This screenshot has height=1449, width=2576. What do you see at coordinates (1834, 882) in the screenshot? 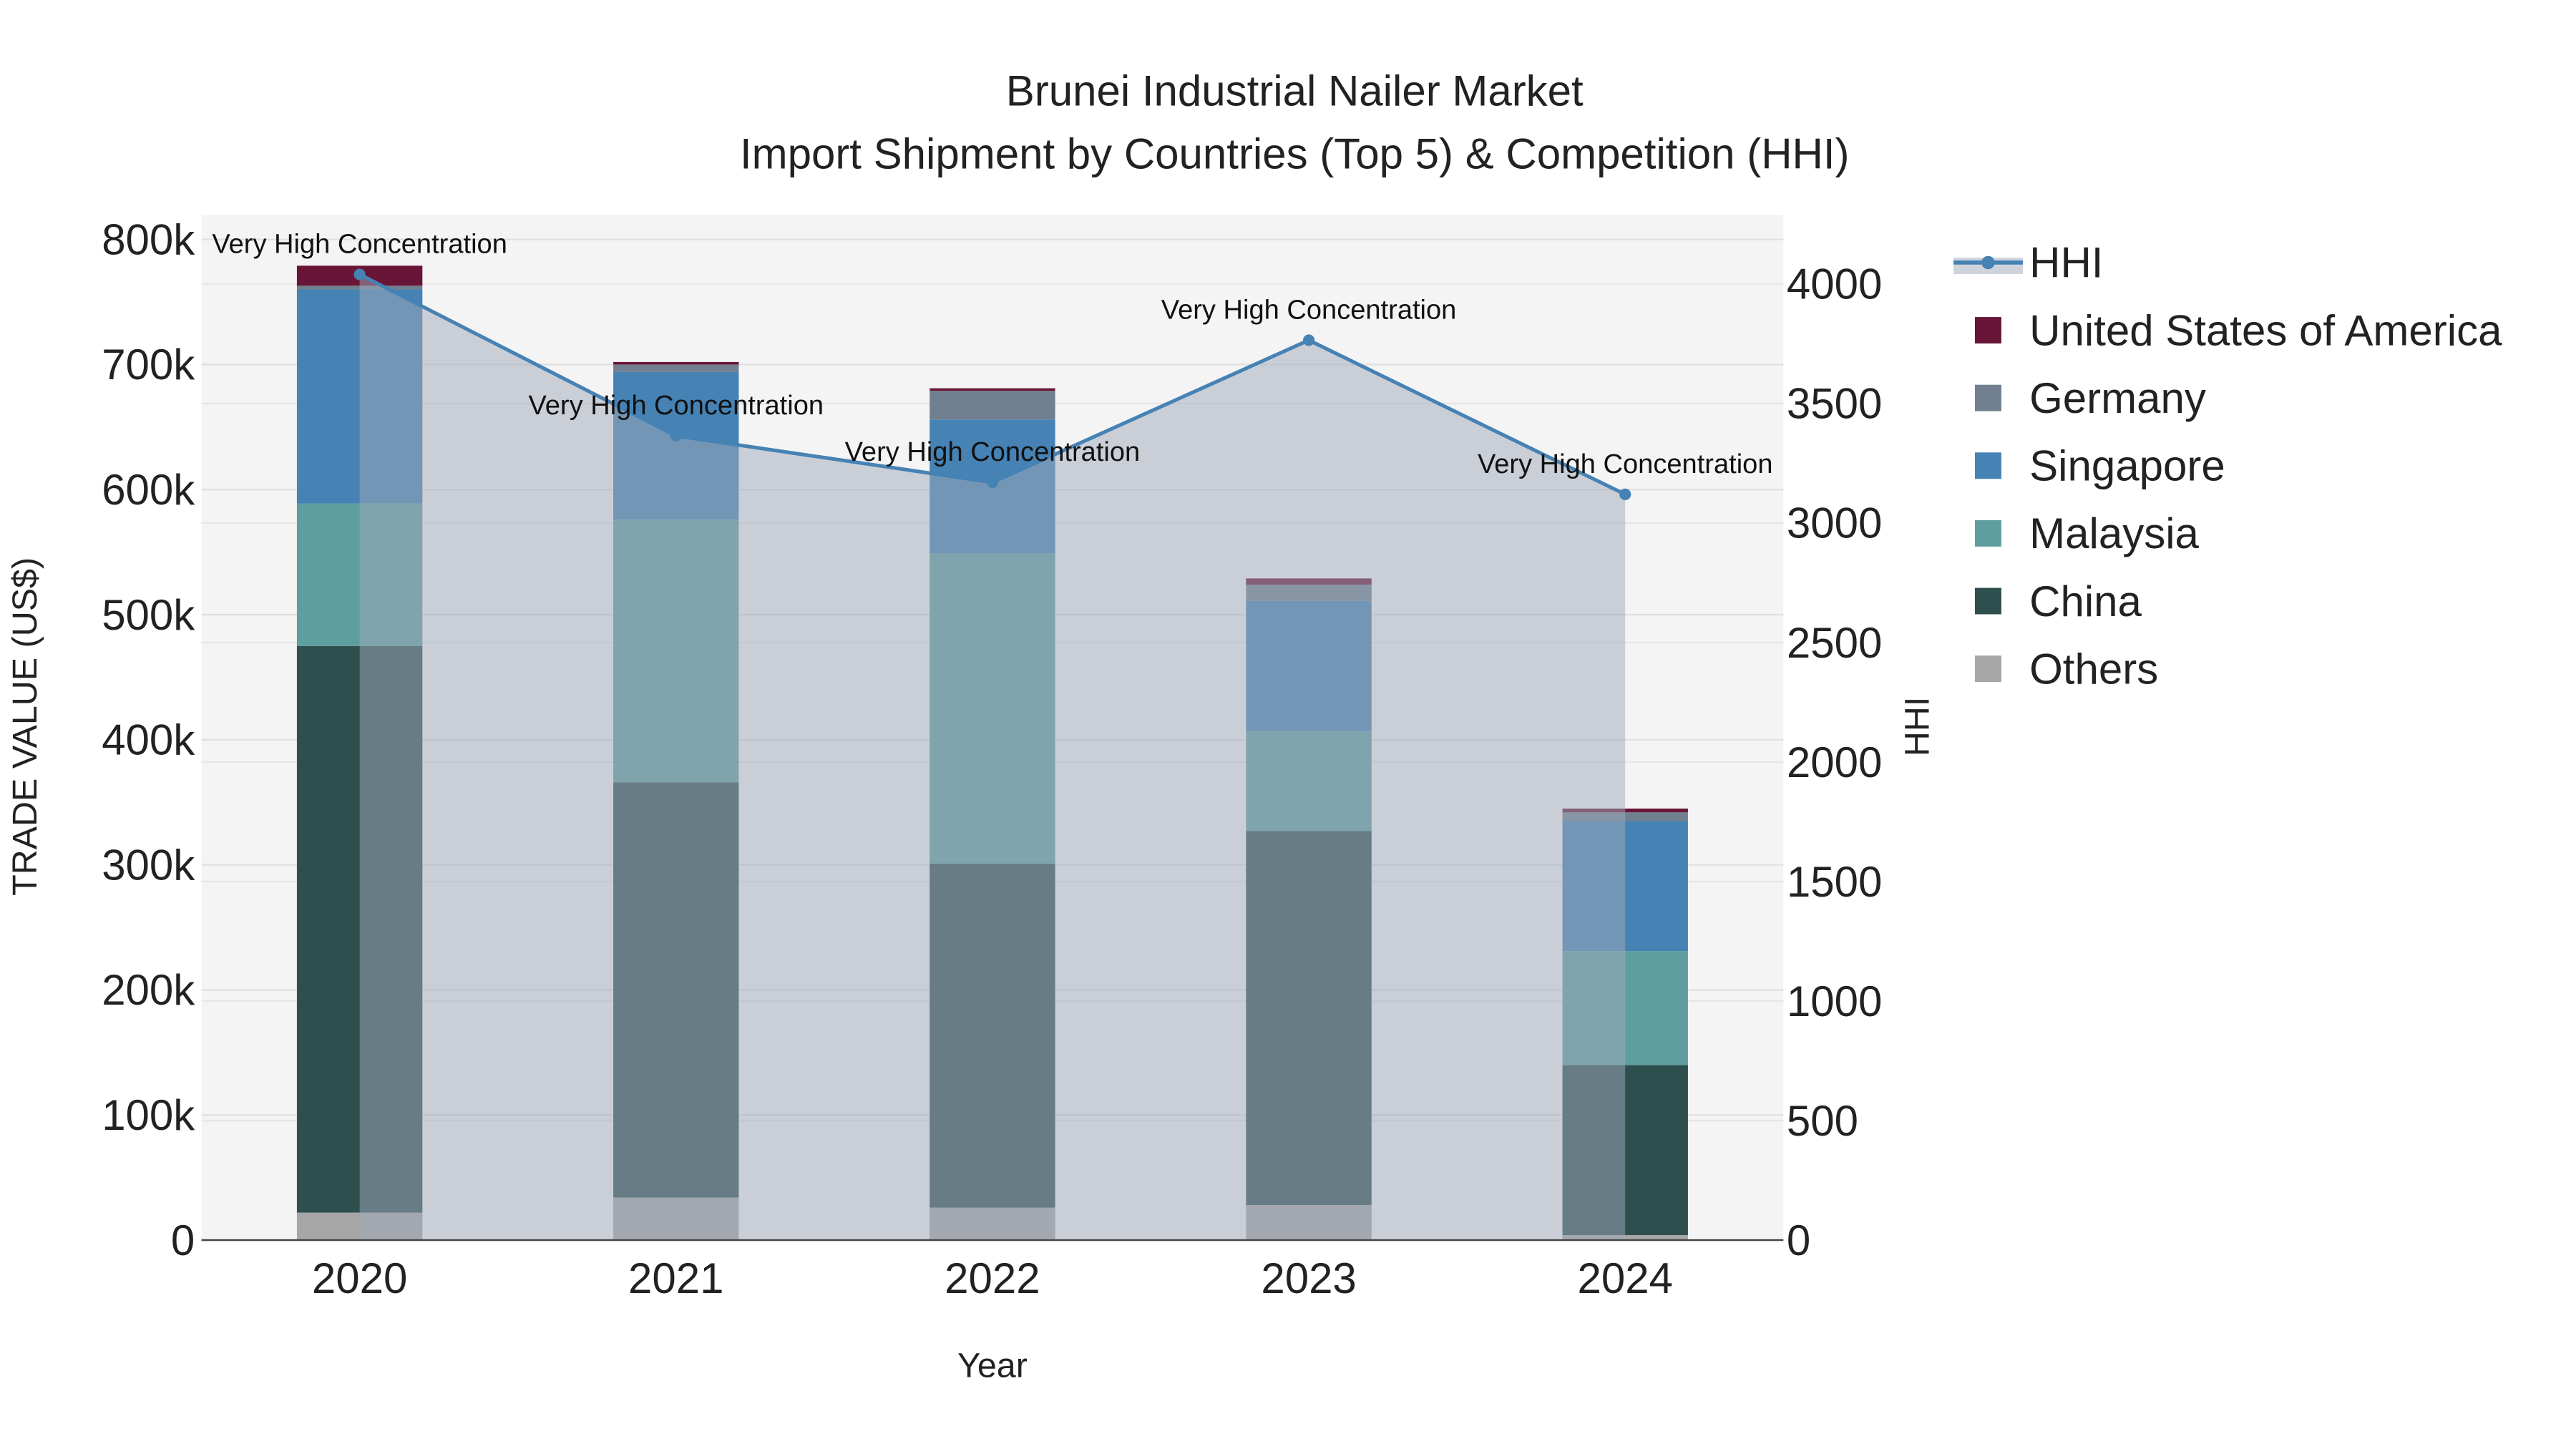
I see `y2-tick-label: 1500` at bounding box center [1834, 882].